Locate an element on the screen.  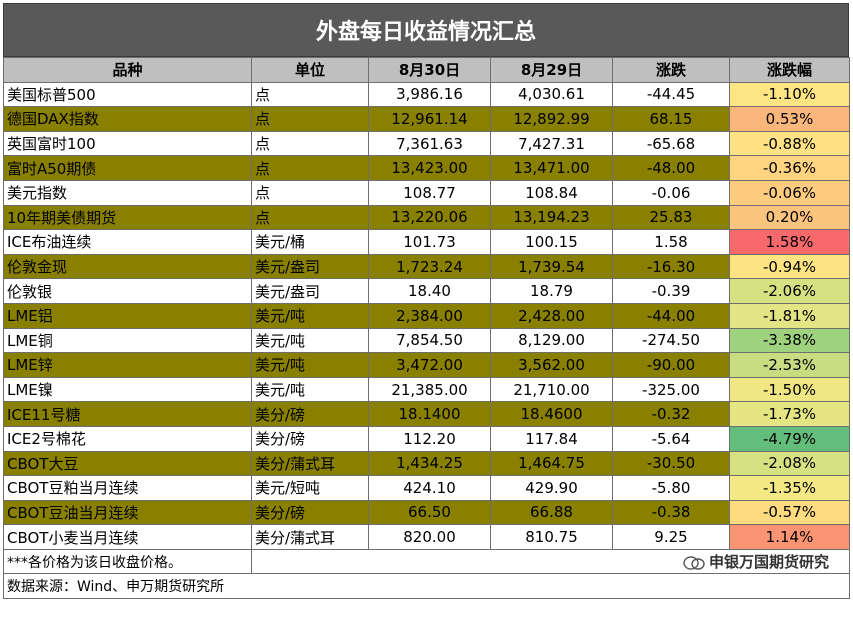
source-text: 数据来源：Wind、申万期货研究所 is located at coordinates (426, 586).